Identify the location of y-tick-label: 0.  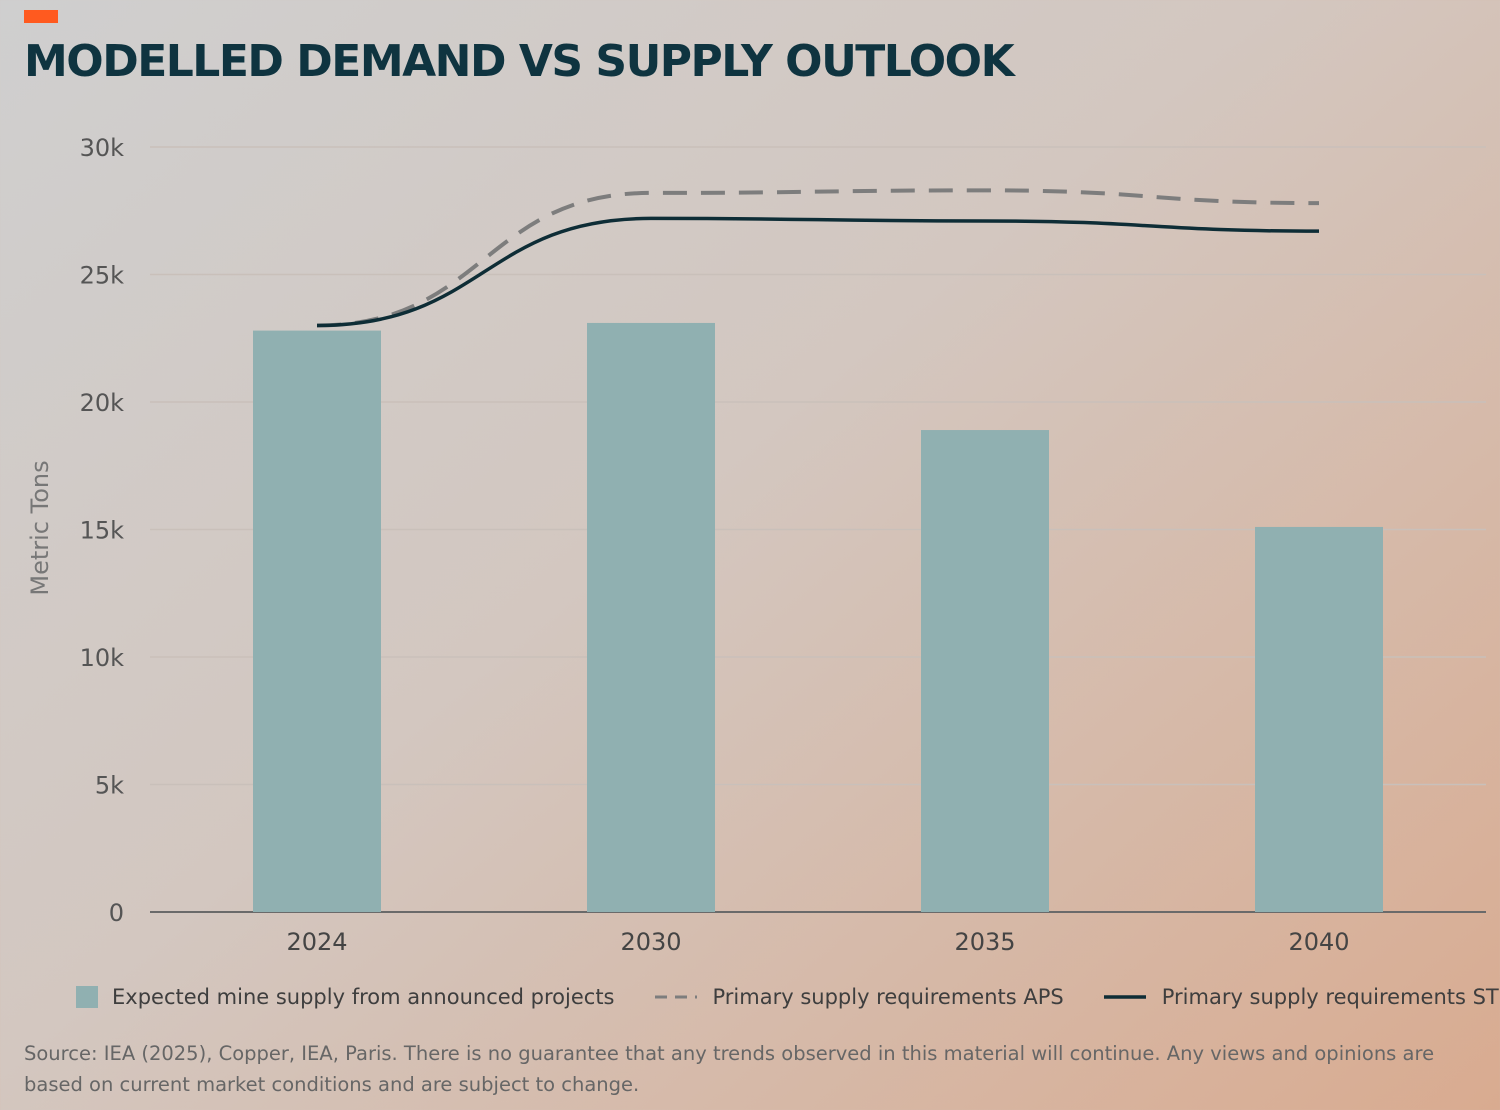
(116, 913).